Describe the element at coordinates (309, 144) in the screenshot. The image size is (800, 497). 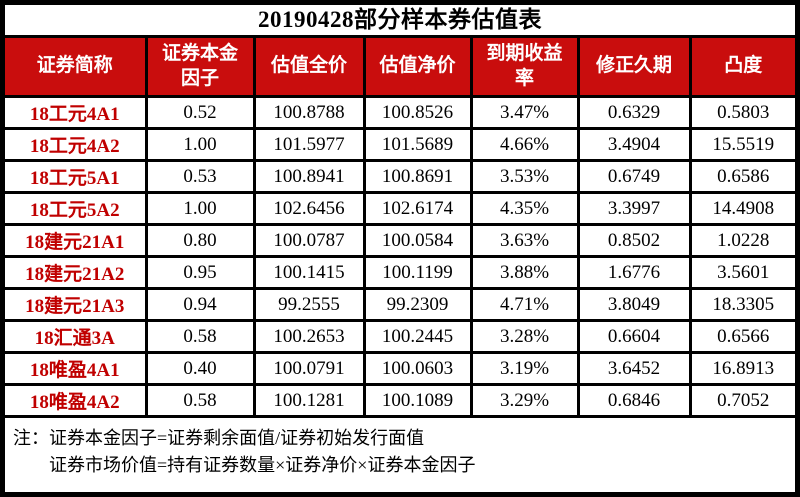
I see `value-cell: 101.5977` at that location.